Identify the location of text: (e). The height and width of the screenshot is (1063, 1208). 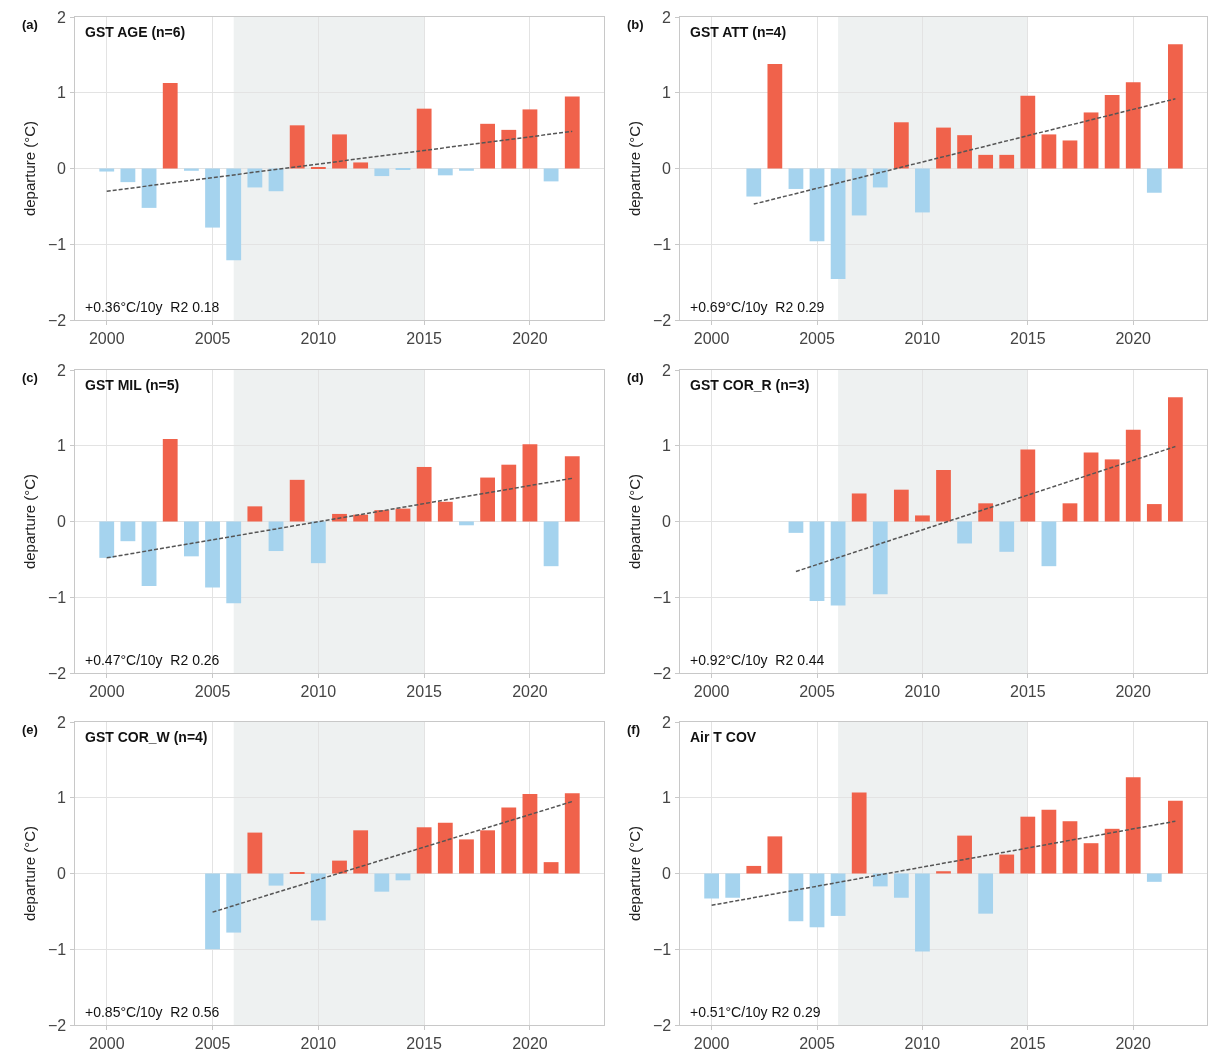
(30, 729).